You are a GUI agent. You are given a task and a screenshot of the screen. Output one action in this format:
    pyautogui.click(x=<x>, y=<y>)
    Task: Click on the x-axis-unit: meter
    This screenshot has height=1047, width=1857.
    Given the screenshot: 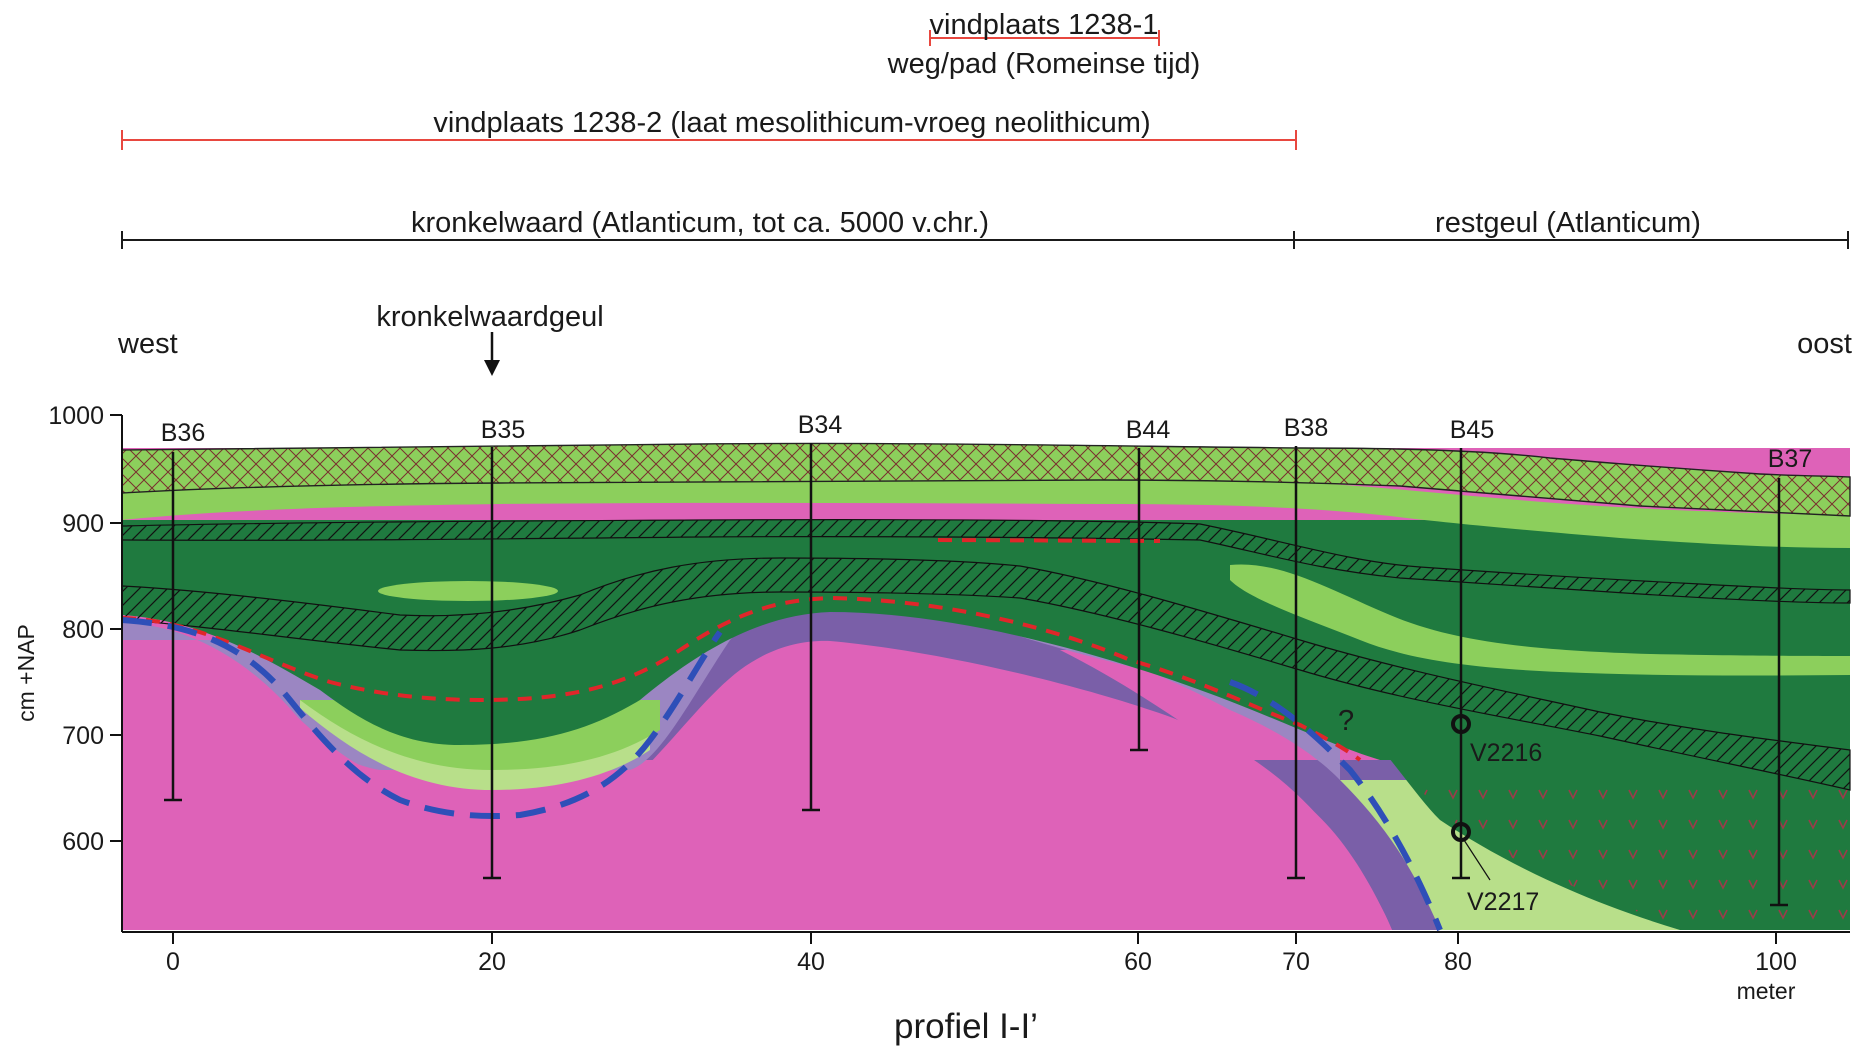 What is the action you would take?
    pyautogui.click(x=1766, y=991)
    